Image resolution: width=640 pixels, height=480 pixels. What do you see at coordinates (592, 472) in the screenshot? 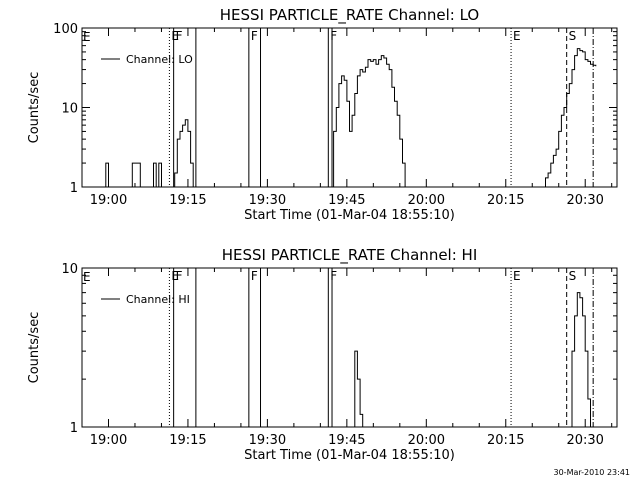
I see `footer-timestamp: 30-Mar-2010 23:41` at bounding box center [592, 472].